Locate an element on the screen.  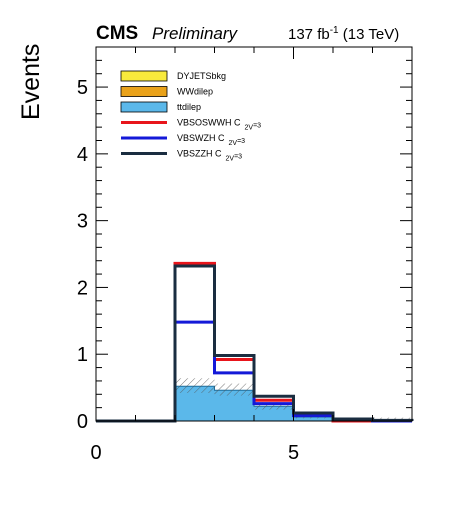
lumi-exponent: -1 is located at coordinates (334, 30).